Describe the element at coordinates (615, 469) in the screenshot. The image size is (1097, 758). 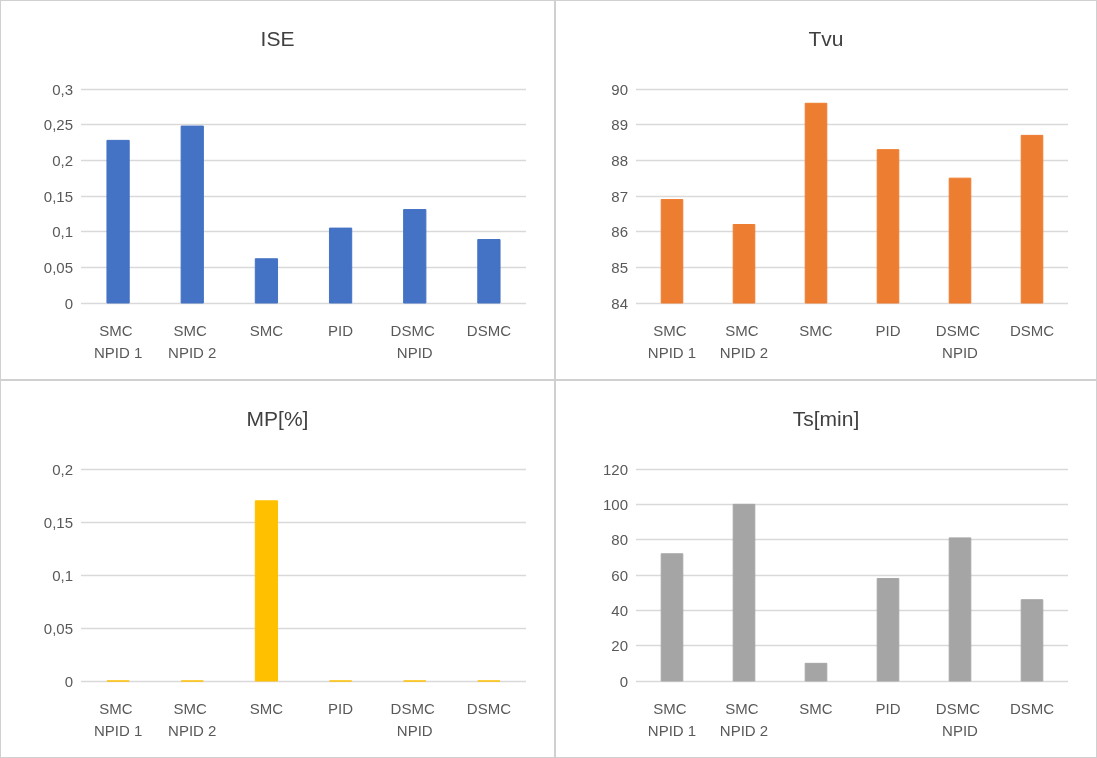
I see `y-tick-label: 120` at that location.